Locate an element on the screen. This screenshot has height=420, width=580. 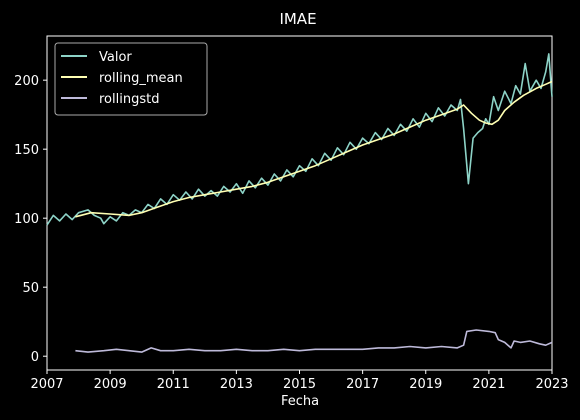
legend-label: Valor is located at coordinates (115, 57).